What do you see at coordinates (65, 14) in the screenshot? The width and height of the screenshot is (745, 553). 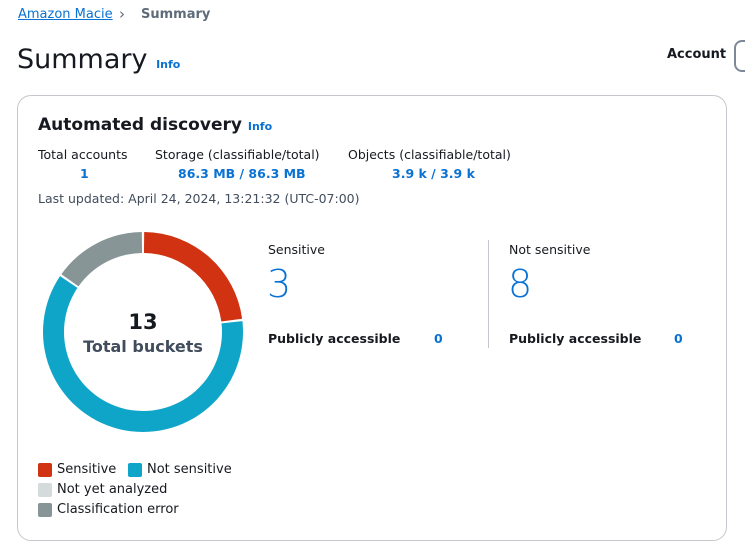 I see `breadcrumb-amazon-macie: Amazon Macie` at bounding box center [65, 14].